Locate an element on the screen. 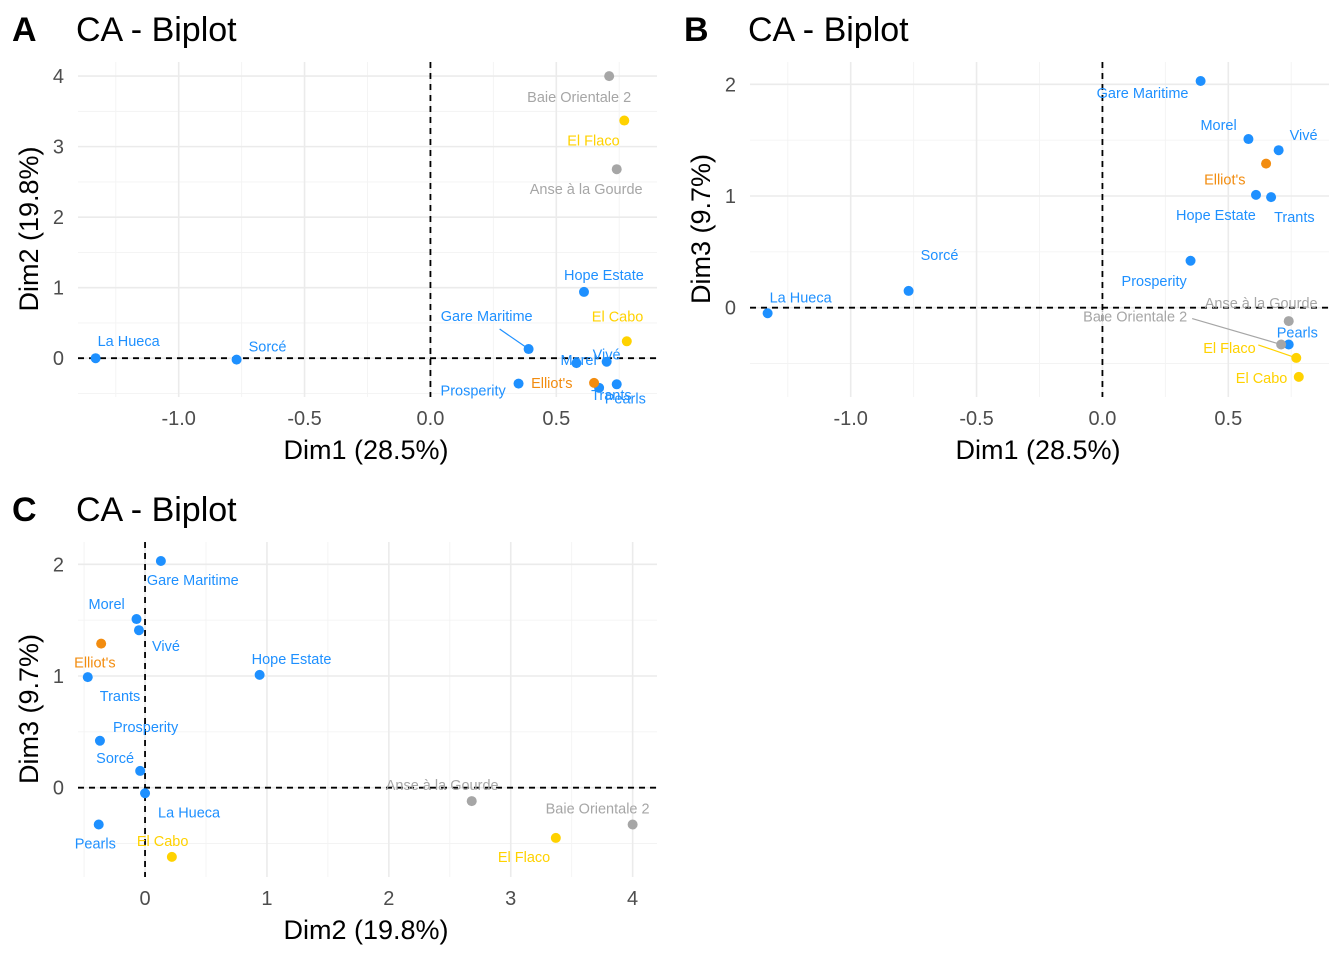 The height and width of the screenshot is (960, 1344). panel-c-x-tick-label: 0 is located at coordinates (144, 899).